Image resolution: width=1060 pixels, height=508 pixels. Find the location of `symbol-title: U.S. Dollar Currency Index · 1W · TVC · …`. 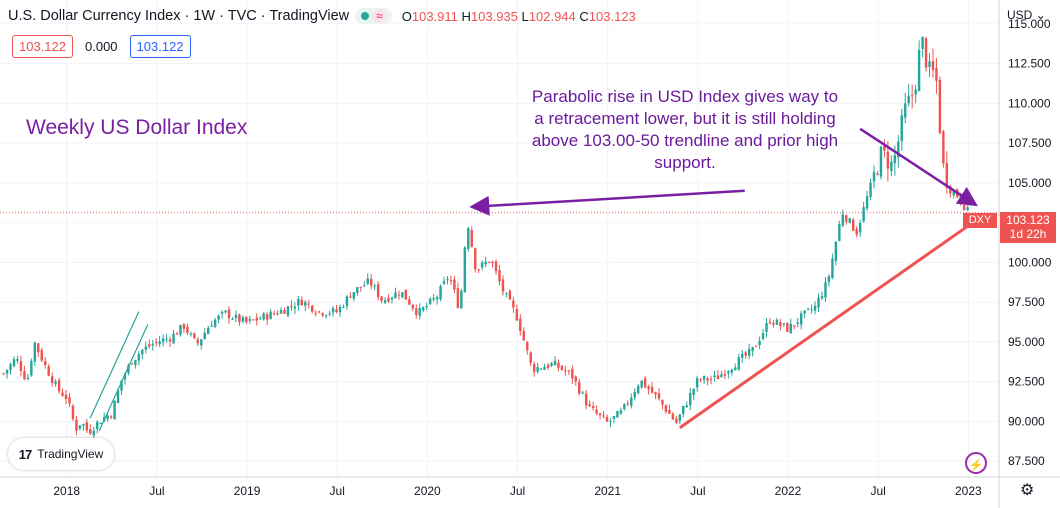

symbol-title: U.S. Dollar Currency Index · 1W · TVC · … is located at coordinates (179, 16).